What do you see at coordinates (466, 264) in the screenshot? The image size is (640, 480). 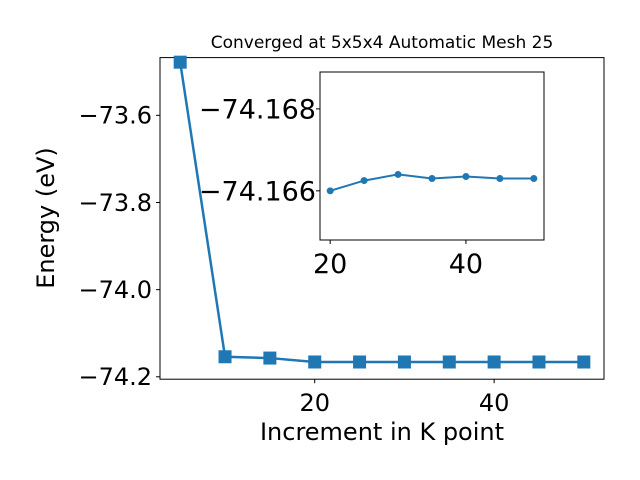 I see `inset-x-tick-label: 40` at bounding box center [466, 264].